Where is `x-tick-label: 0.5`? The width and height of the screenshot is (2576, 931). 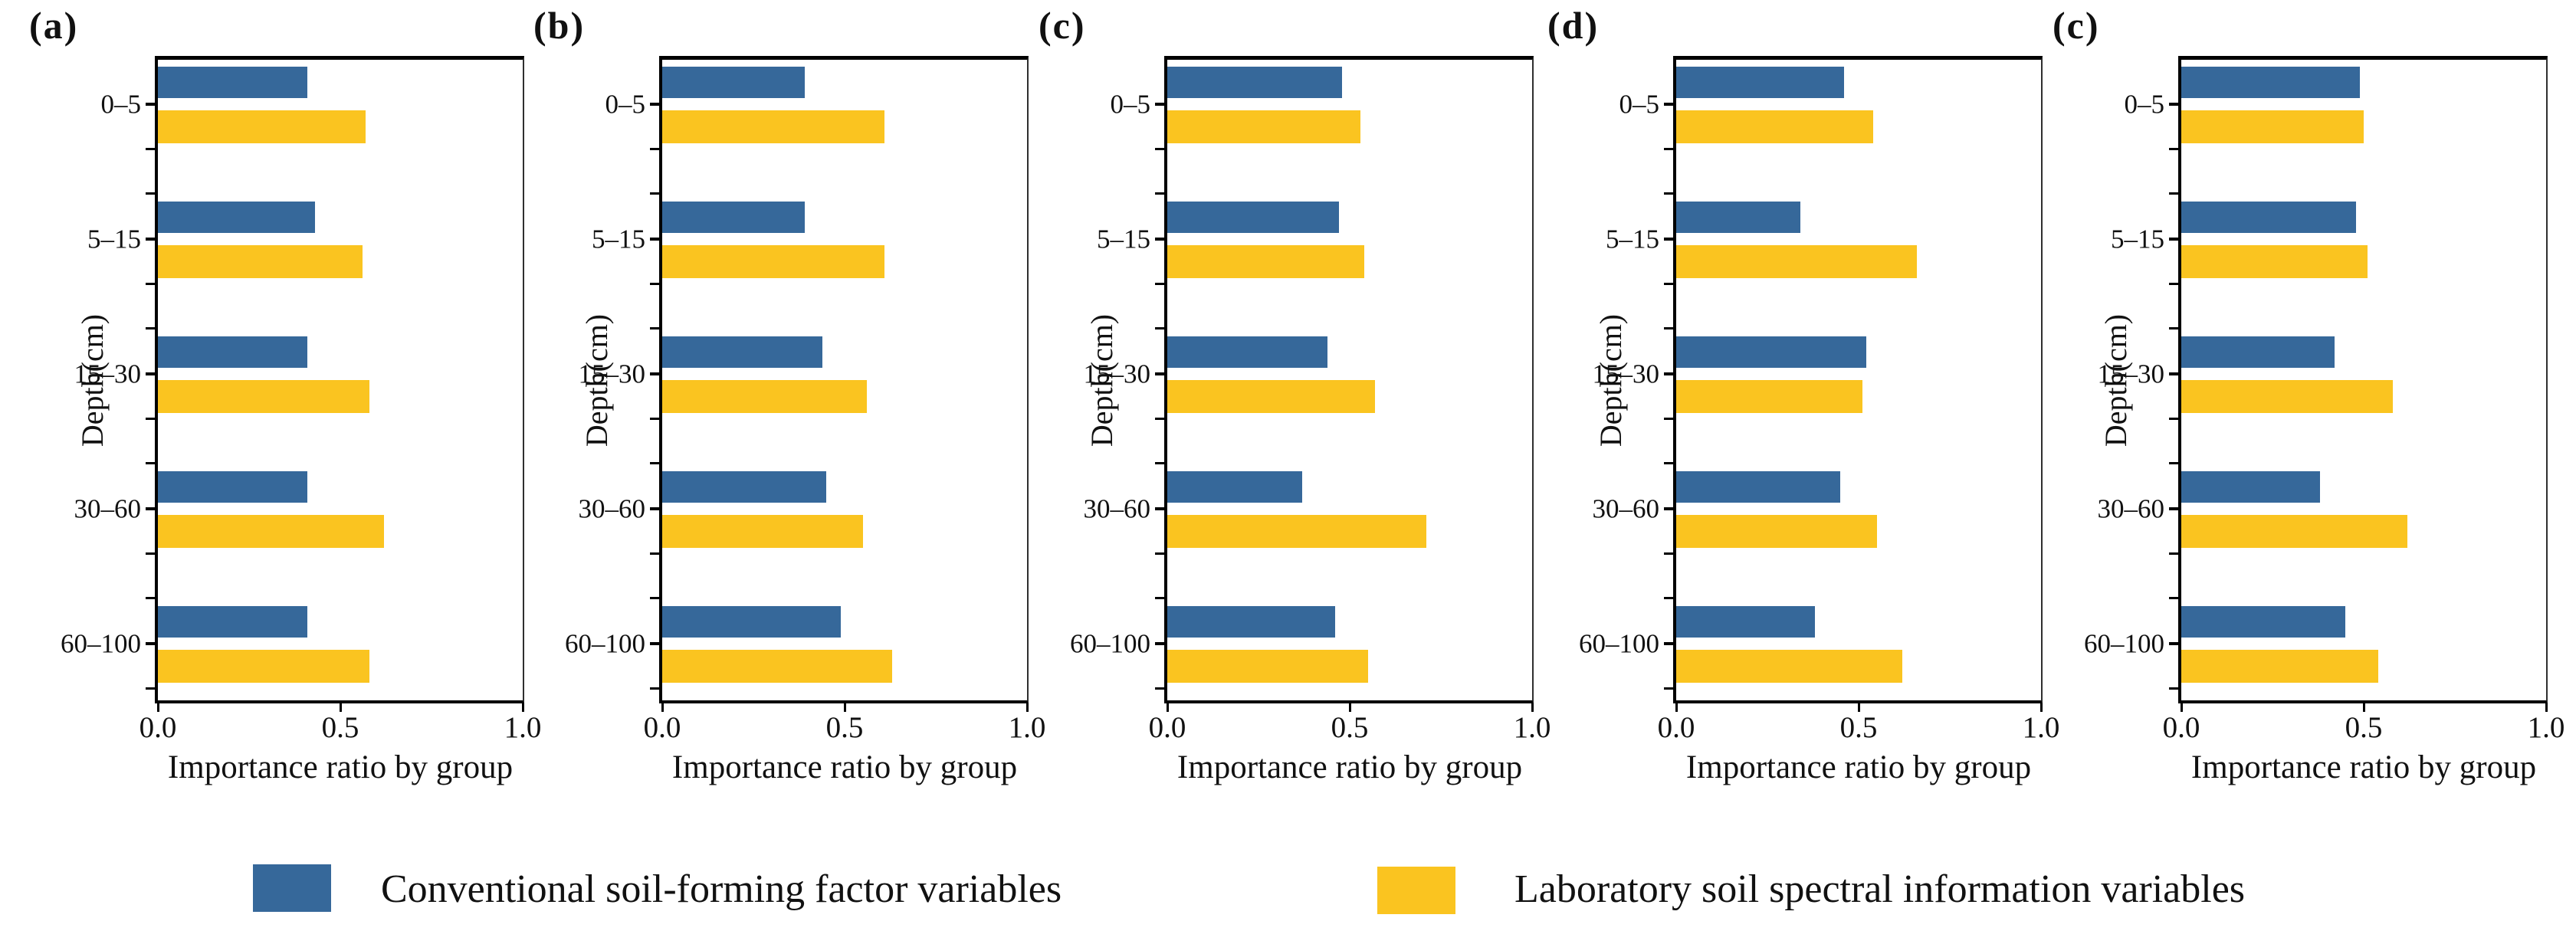 x-tick-label: 0.5 is located at coordinates (340, 728).